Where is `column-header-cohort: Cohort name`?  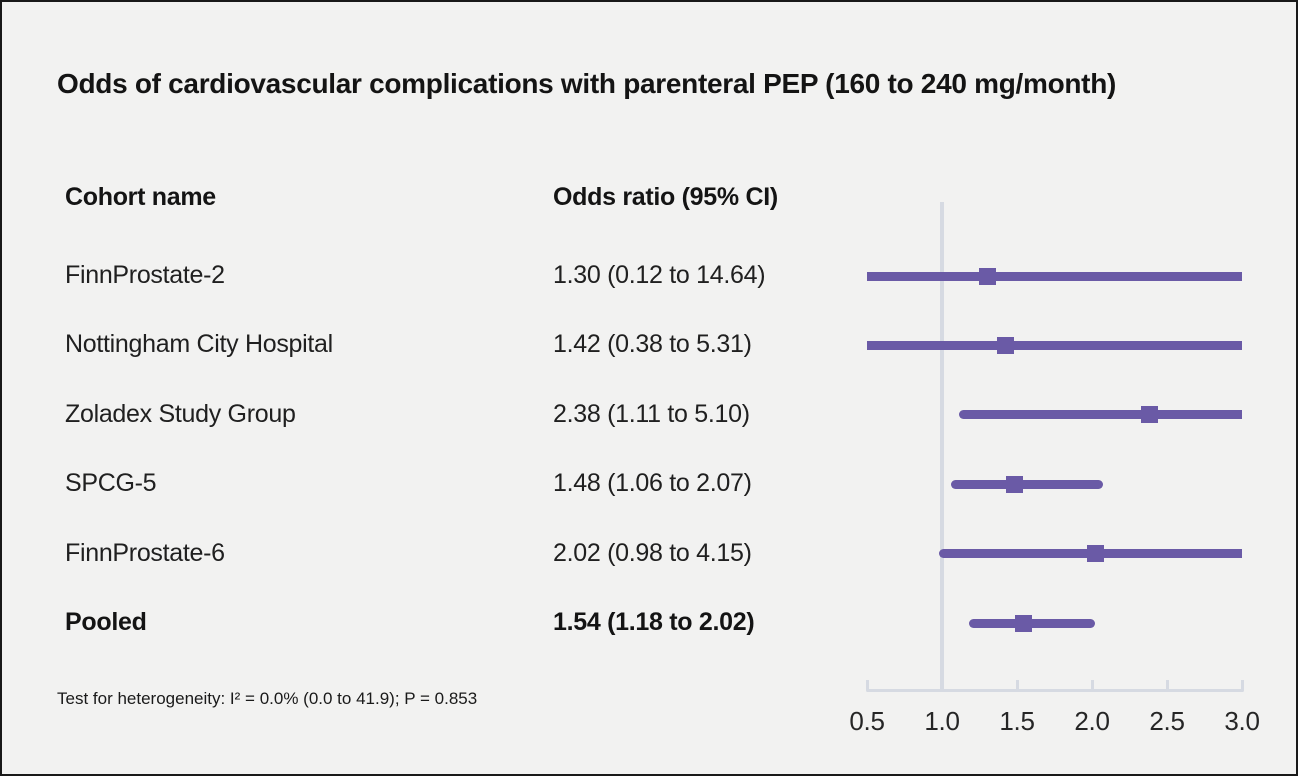
column-header-cohort: Cohort name is located at coordinates (140, 197).